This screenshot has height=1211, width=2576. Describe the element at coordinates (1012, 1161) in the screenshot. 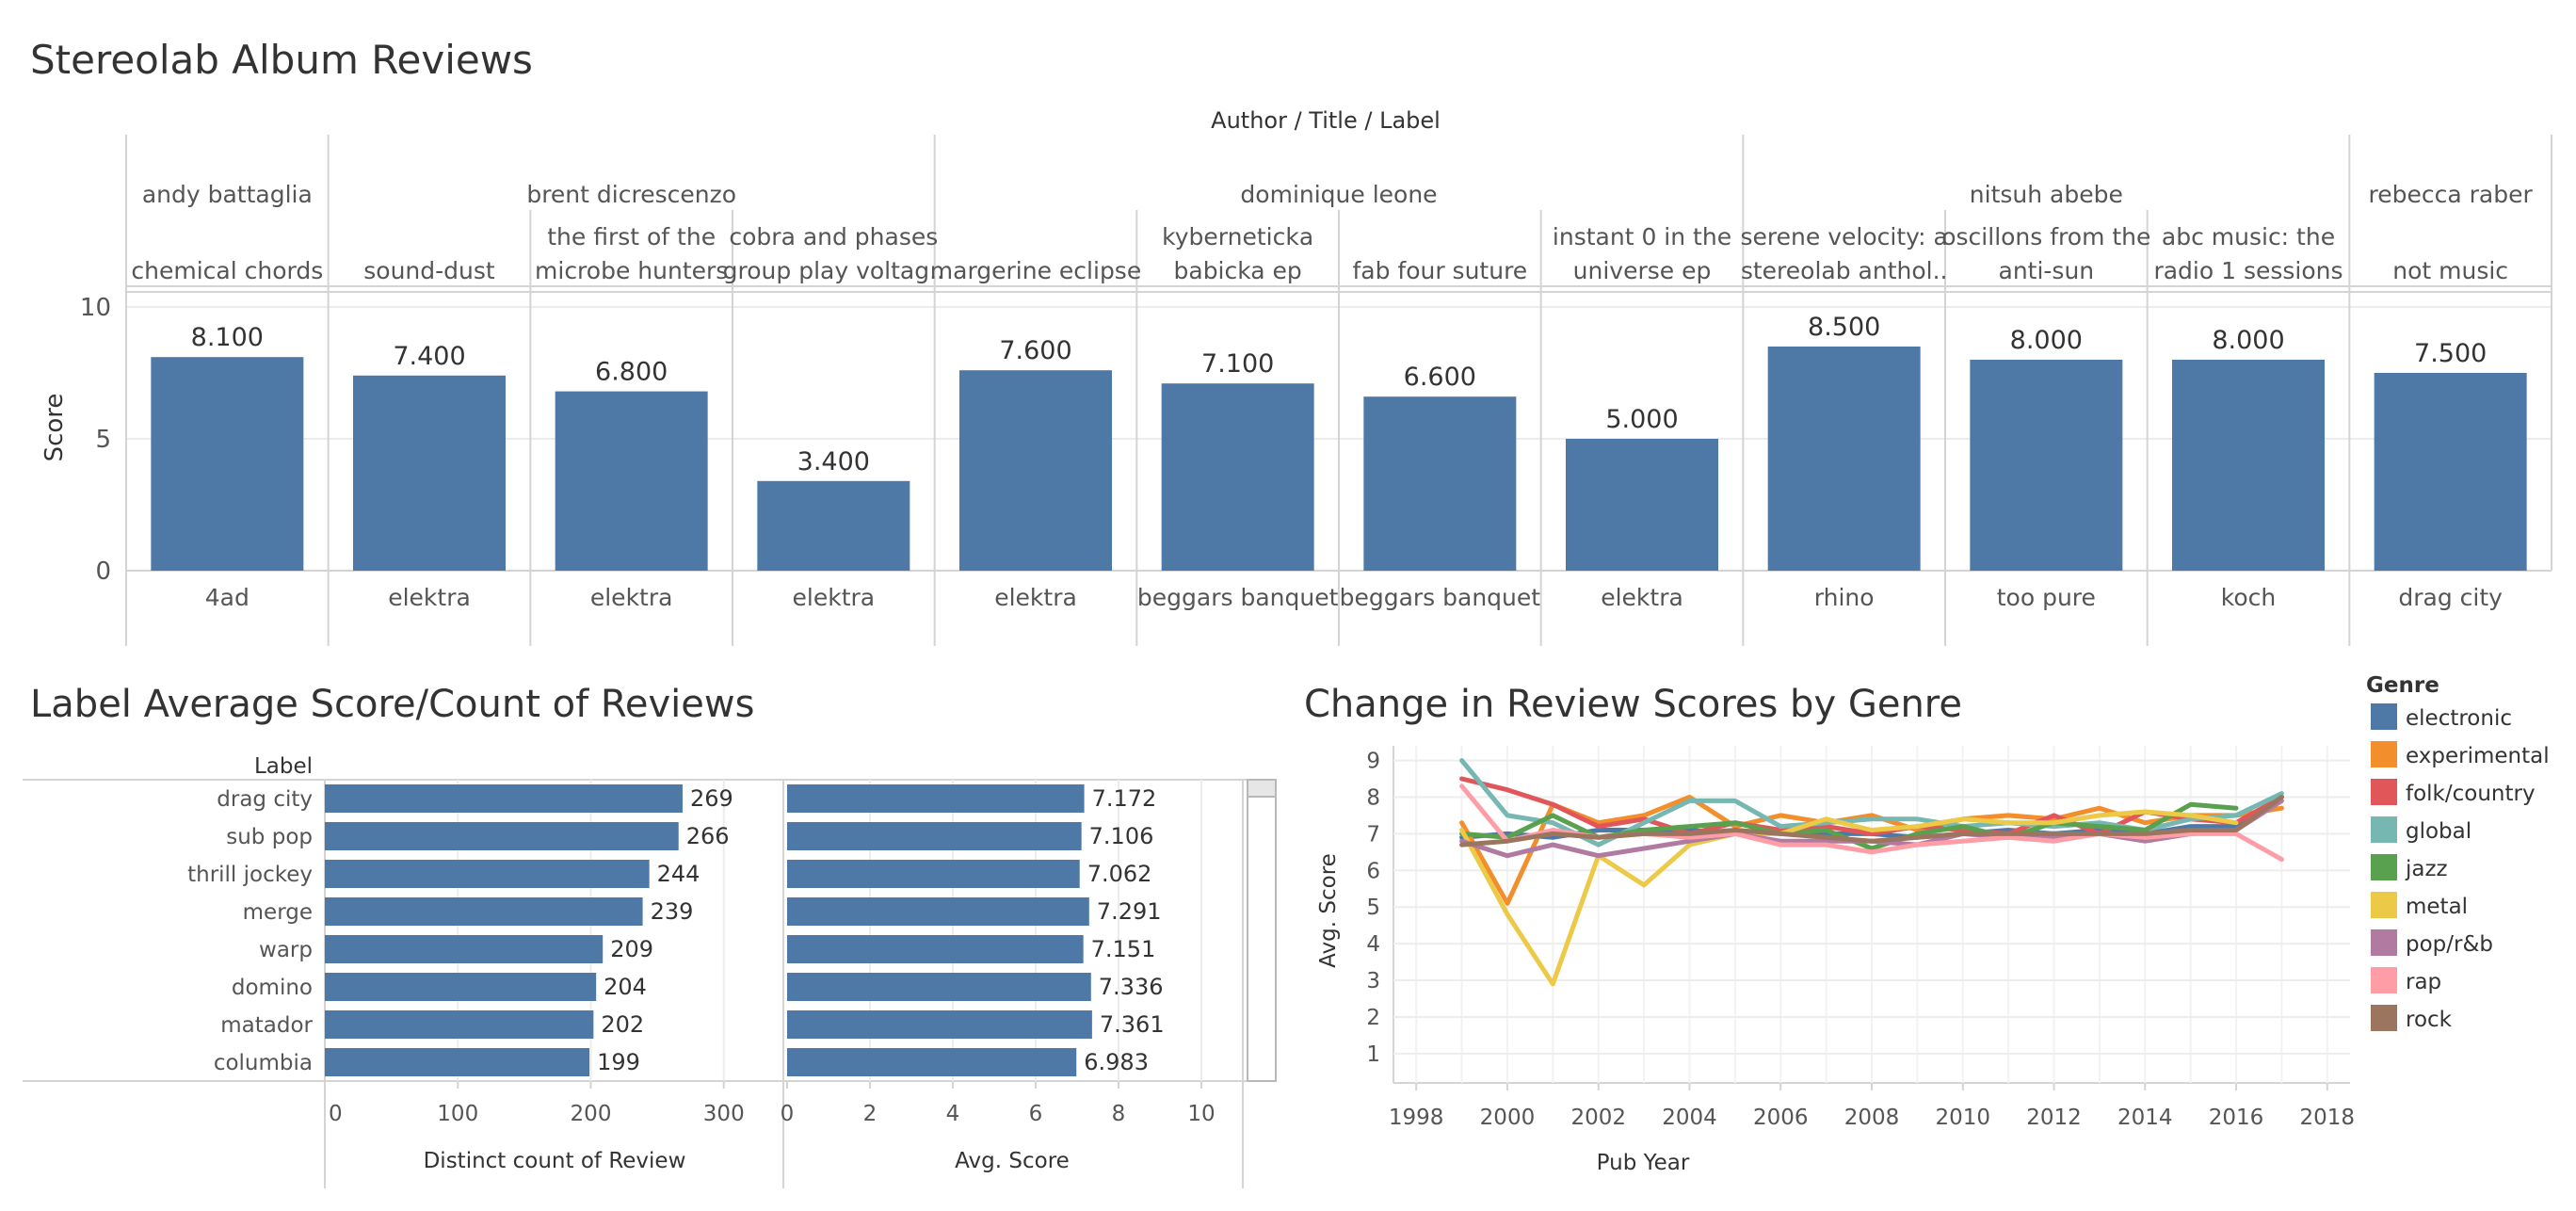

I see `avg-axis-label: Avg. Score` at that location.